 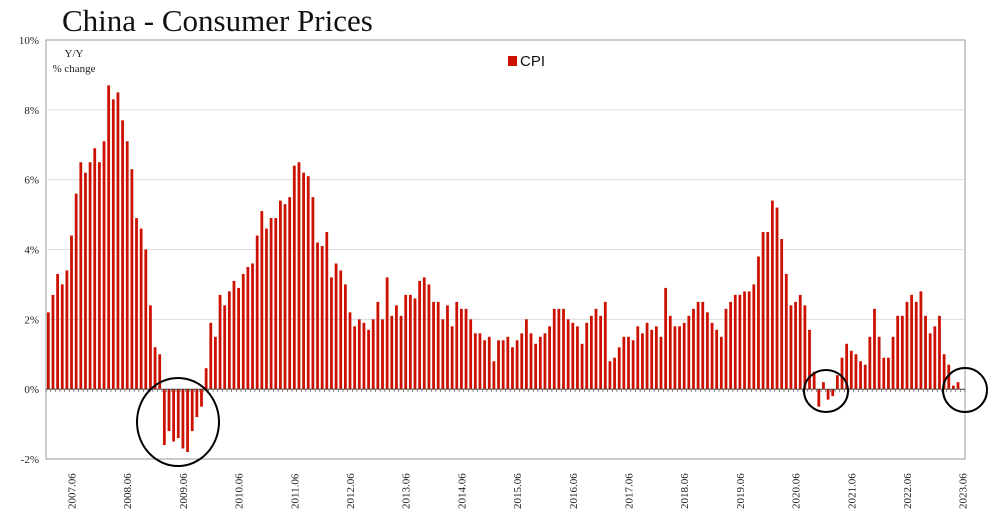 I want to click on y-tick-label: 6%, so click(x=31, y=181).